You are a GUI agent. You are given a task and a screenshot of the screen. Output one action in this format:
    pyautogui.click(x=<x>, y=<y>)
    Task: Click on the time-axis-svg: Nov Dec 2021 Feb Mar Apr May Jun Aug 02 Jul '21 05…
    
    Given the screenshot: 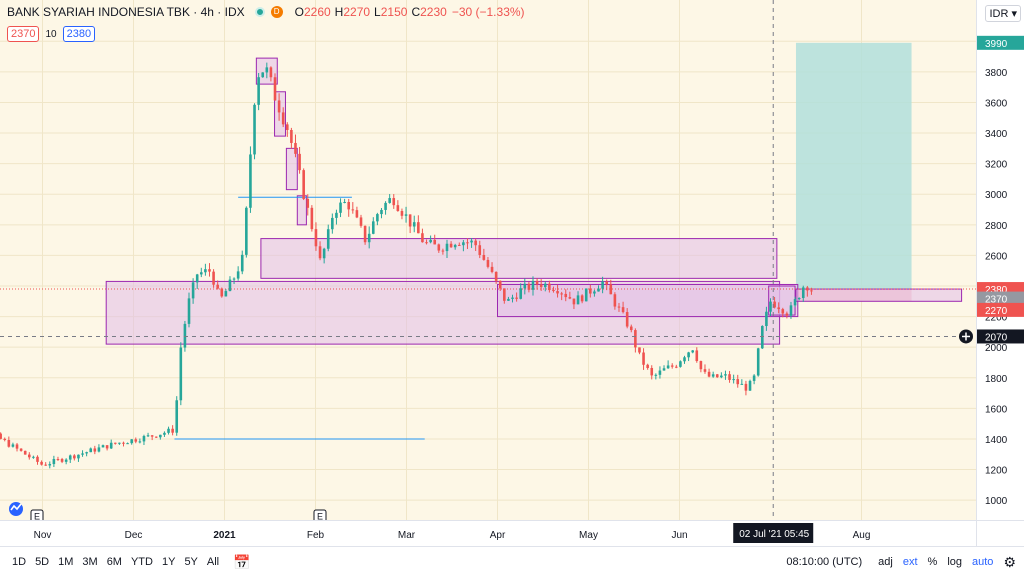 What is the action you would take?
    pyautogui.click(x=452, y=533)
    